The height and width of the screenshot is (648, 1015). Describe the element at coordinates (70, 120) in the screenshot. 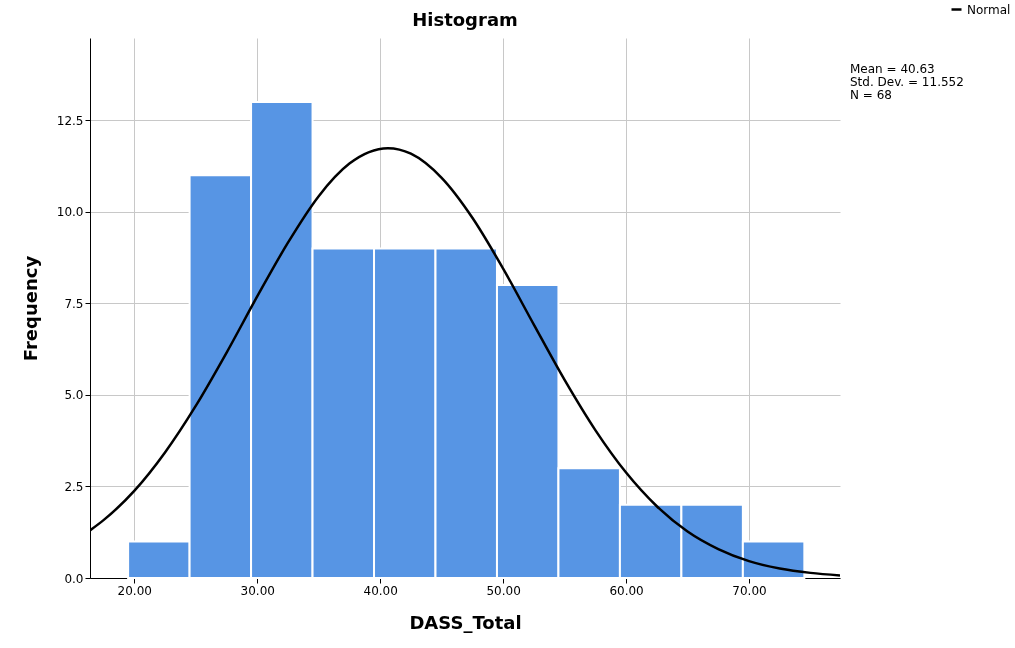

I see `y-tick-label: 12.5` at that location.